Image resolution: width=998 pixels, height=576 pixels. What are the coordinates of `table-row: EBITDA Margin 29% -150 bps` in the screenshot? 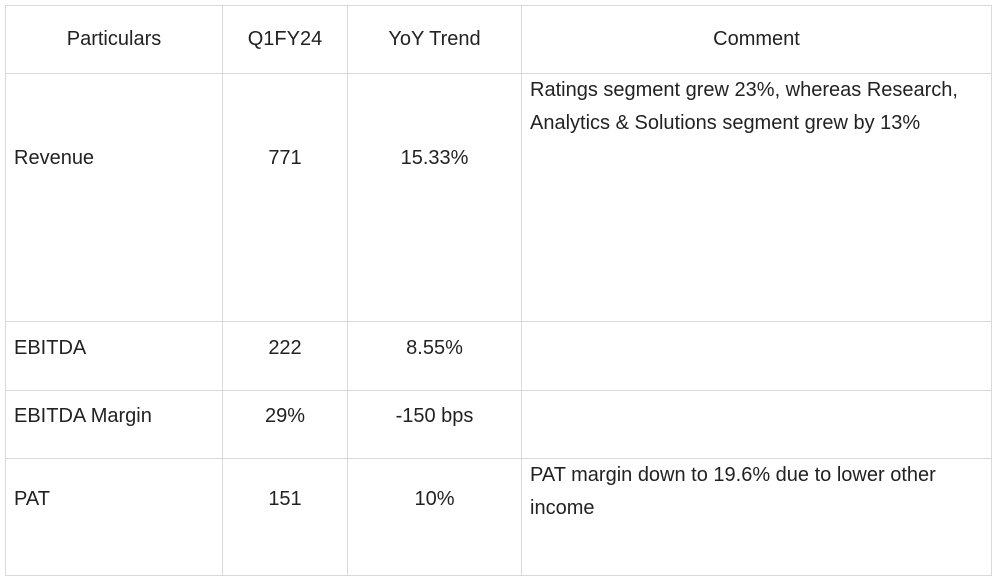 It's located at (498, 424).